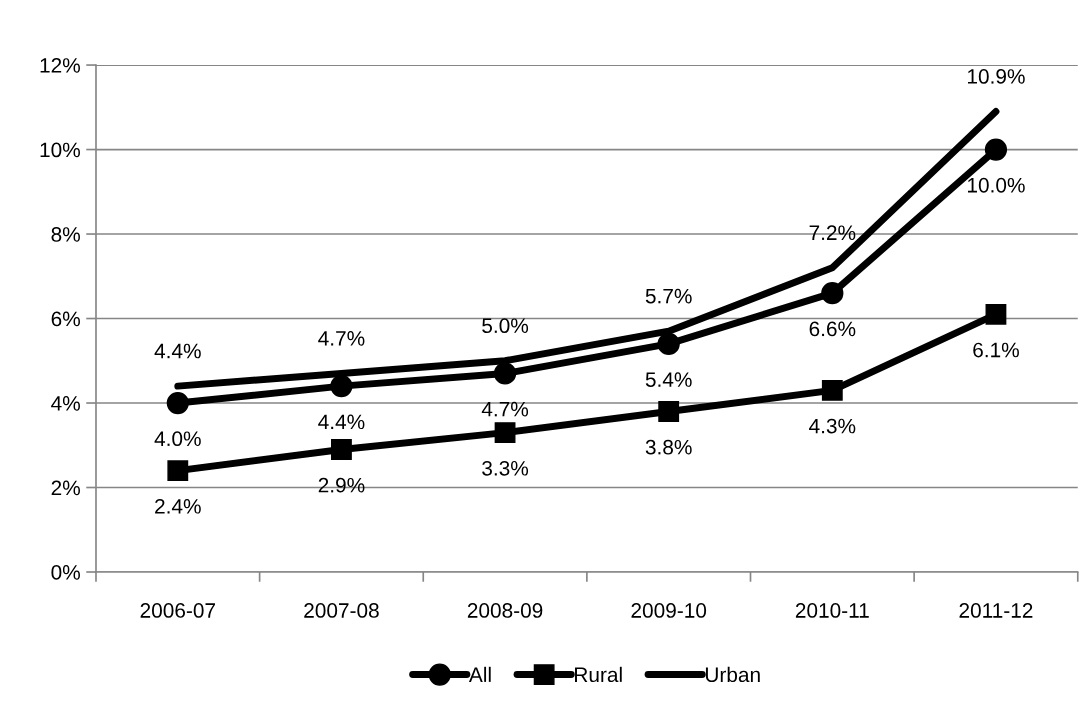 The width and height of the screenshot is (1081, 711). I want to click on y-tick-label: 12%, so click(60, 65).